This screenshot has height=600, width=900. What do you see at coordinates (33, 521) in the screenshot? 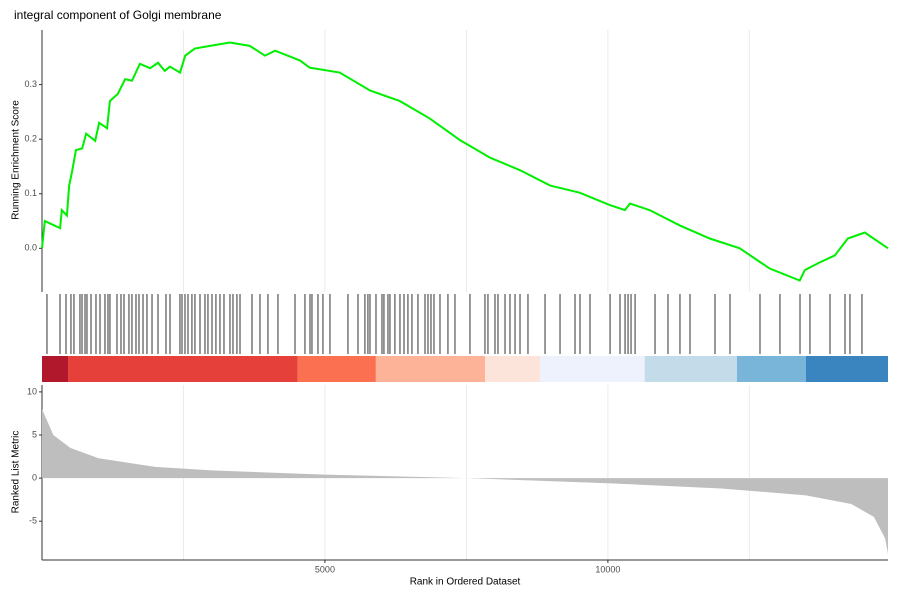
I see `y-tick-label: -5` at bounding box center [33, 521].